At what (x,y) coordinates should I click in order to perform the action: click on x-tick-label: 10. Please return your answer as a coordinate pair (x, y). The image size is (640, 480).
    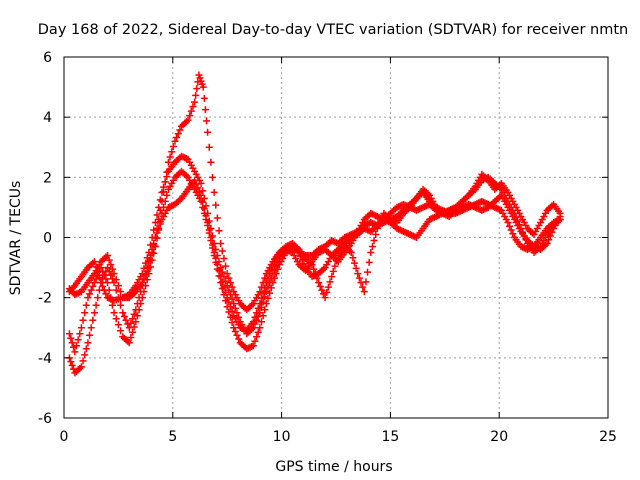
    Looking at the image, I should click on (282, 437).